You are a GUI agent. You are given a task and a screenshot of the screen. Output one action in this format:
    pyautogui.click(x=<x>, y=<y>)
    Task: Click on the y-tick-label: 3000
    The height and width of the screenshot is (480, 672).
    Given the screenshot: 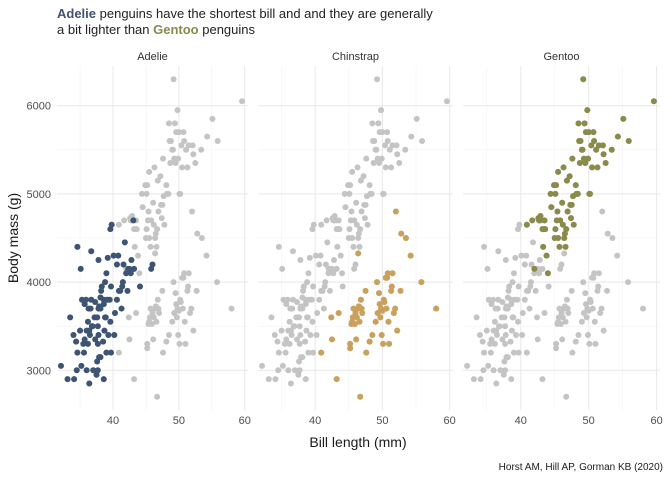 What is the action you would take?
    pyautogui.click(x=39, y=371)
    